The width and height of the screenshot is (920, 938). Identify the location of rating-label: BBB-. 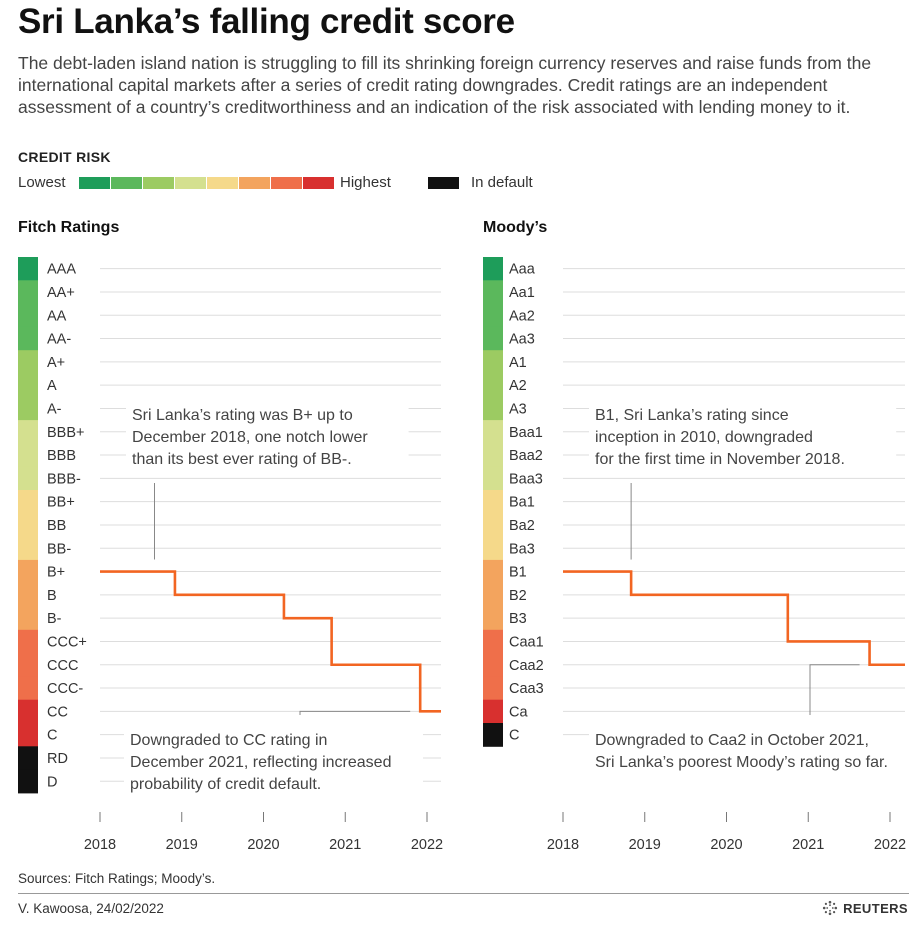
(64, 479).